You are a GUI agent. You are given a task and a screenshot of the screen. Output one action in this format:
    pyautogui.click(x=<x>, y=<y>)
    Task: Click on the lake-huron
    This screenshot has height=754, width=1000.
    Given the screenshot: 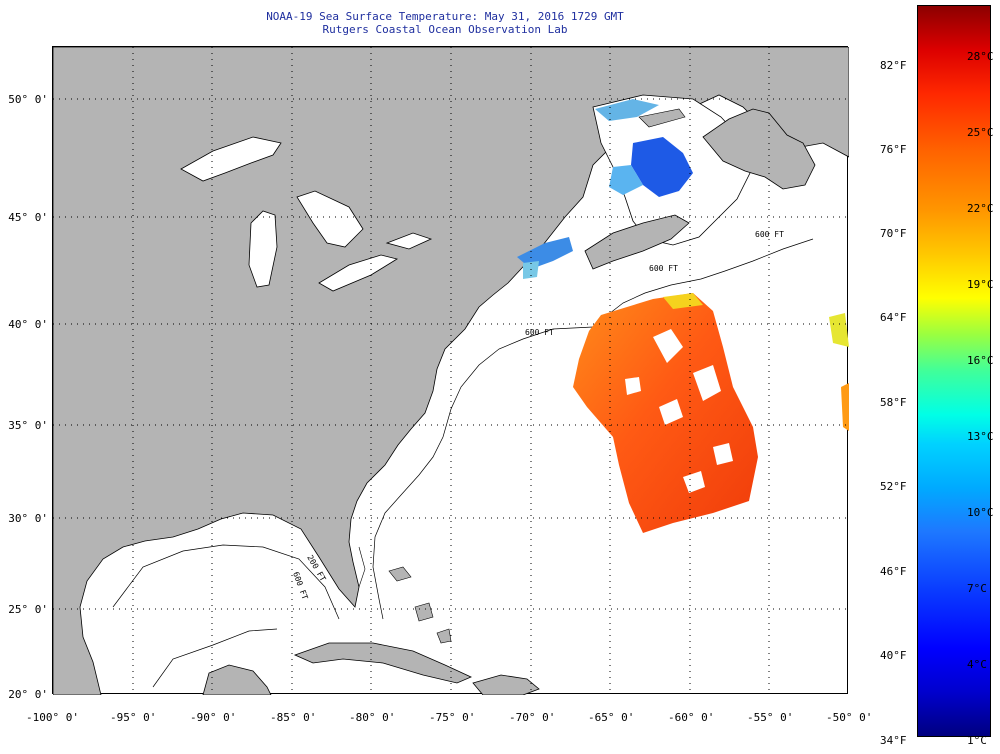 What is the action you would take?
    pyautogui.click(x=330, y=219)
    